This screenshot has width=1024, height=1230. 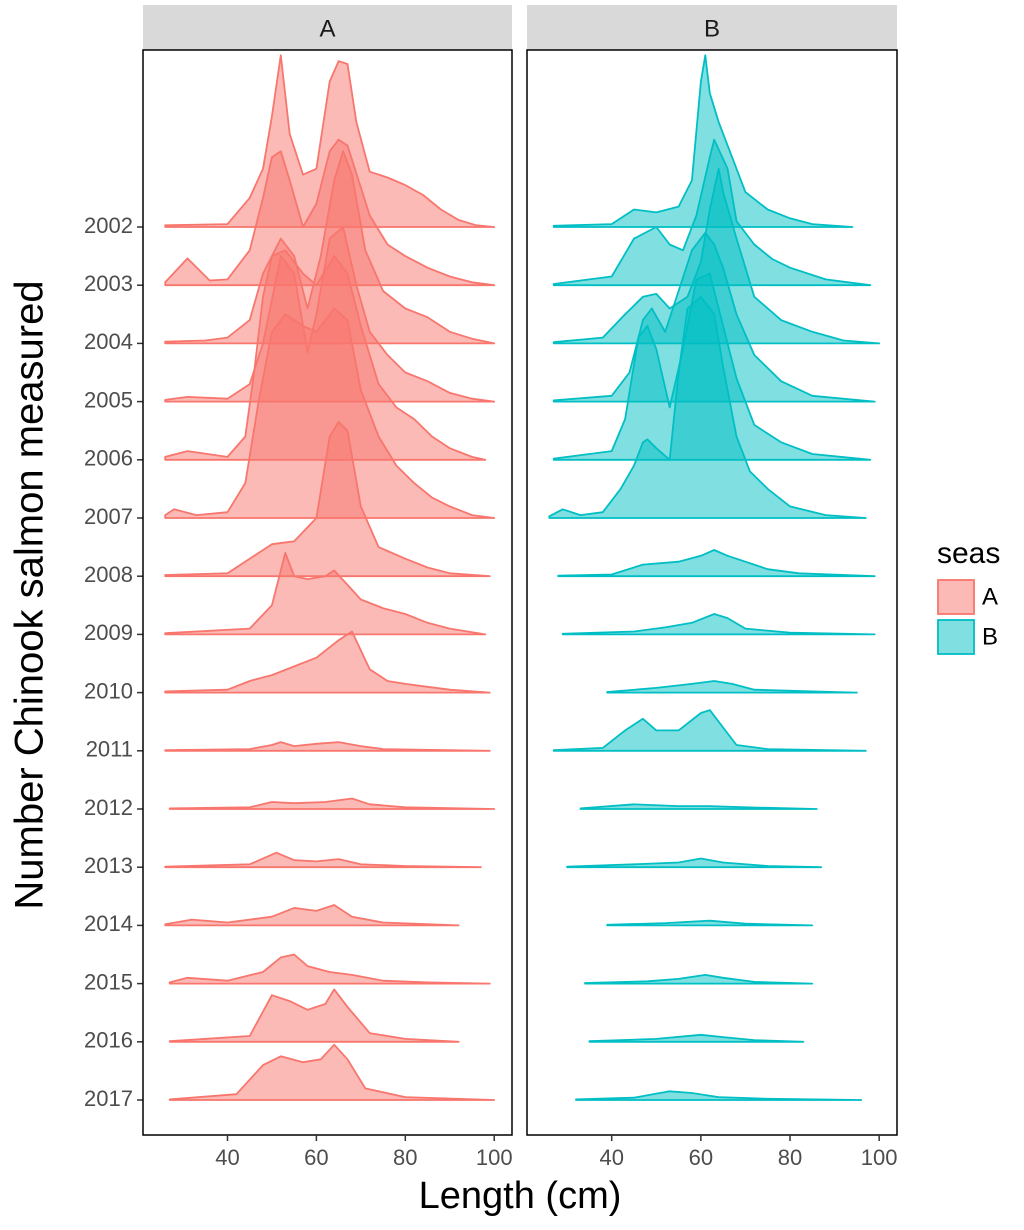 What do you see at coordinates (520, 1196) in the screenshot?
I see `x-axis-title: Length (cm)` at bounding box center [520, 1196].